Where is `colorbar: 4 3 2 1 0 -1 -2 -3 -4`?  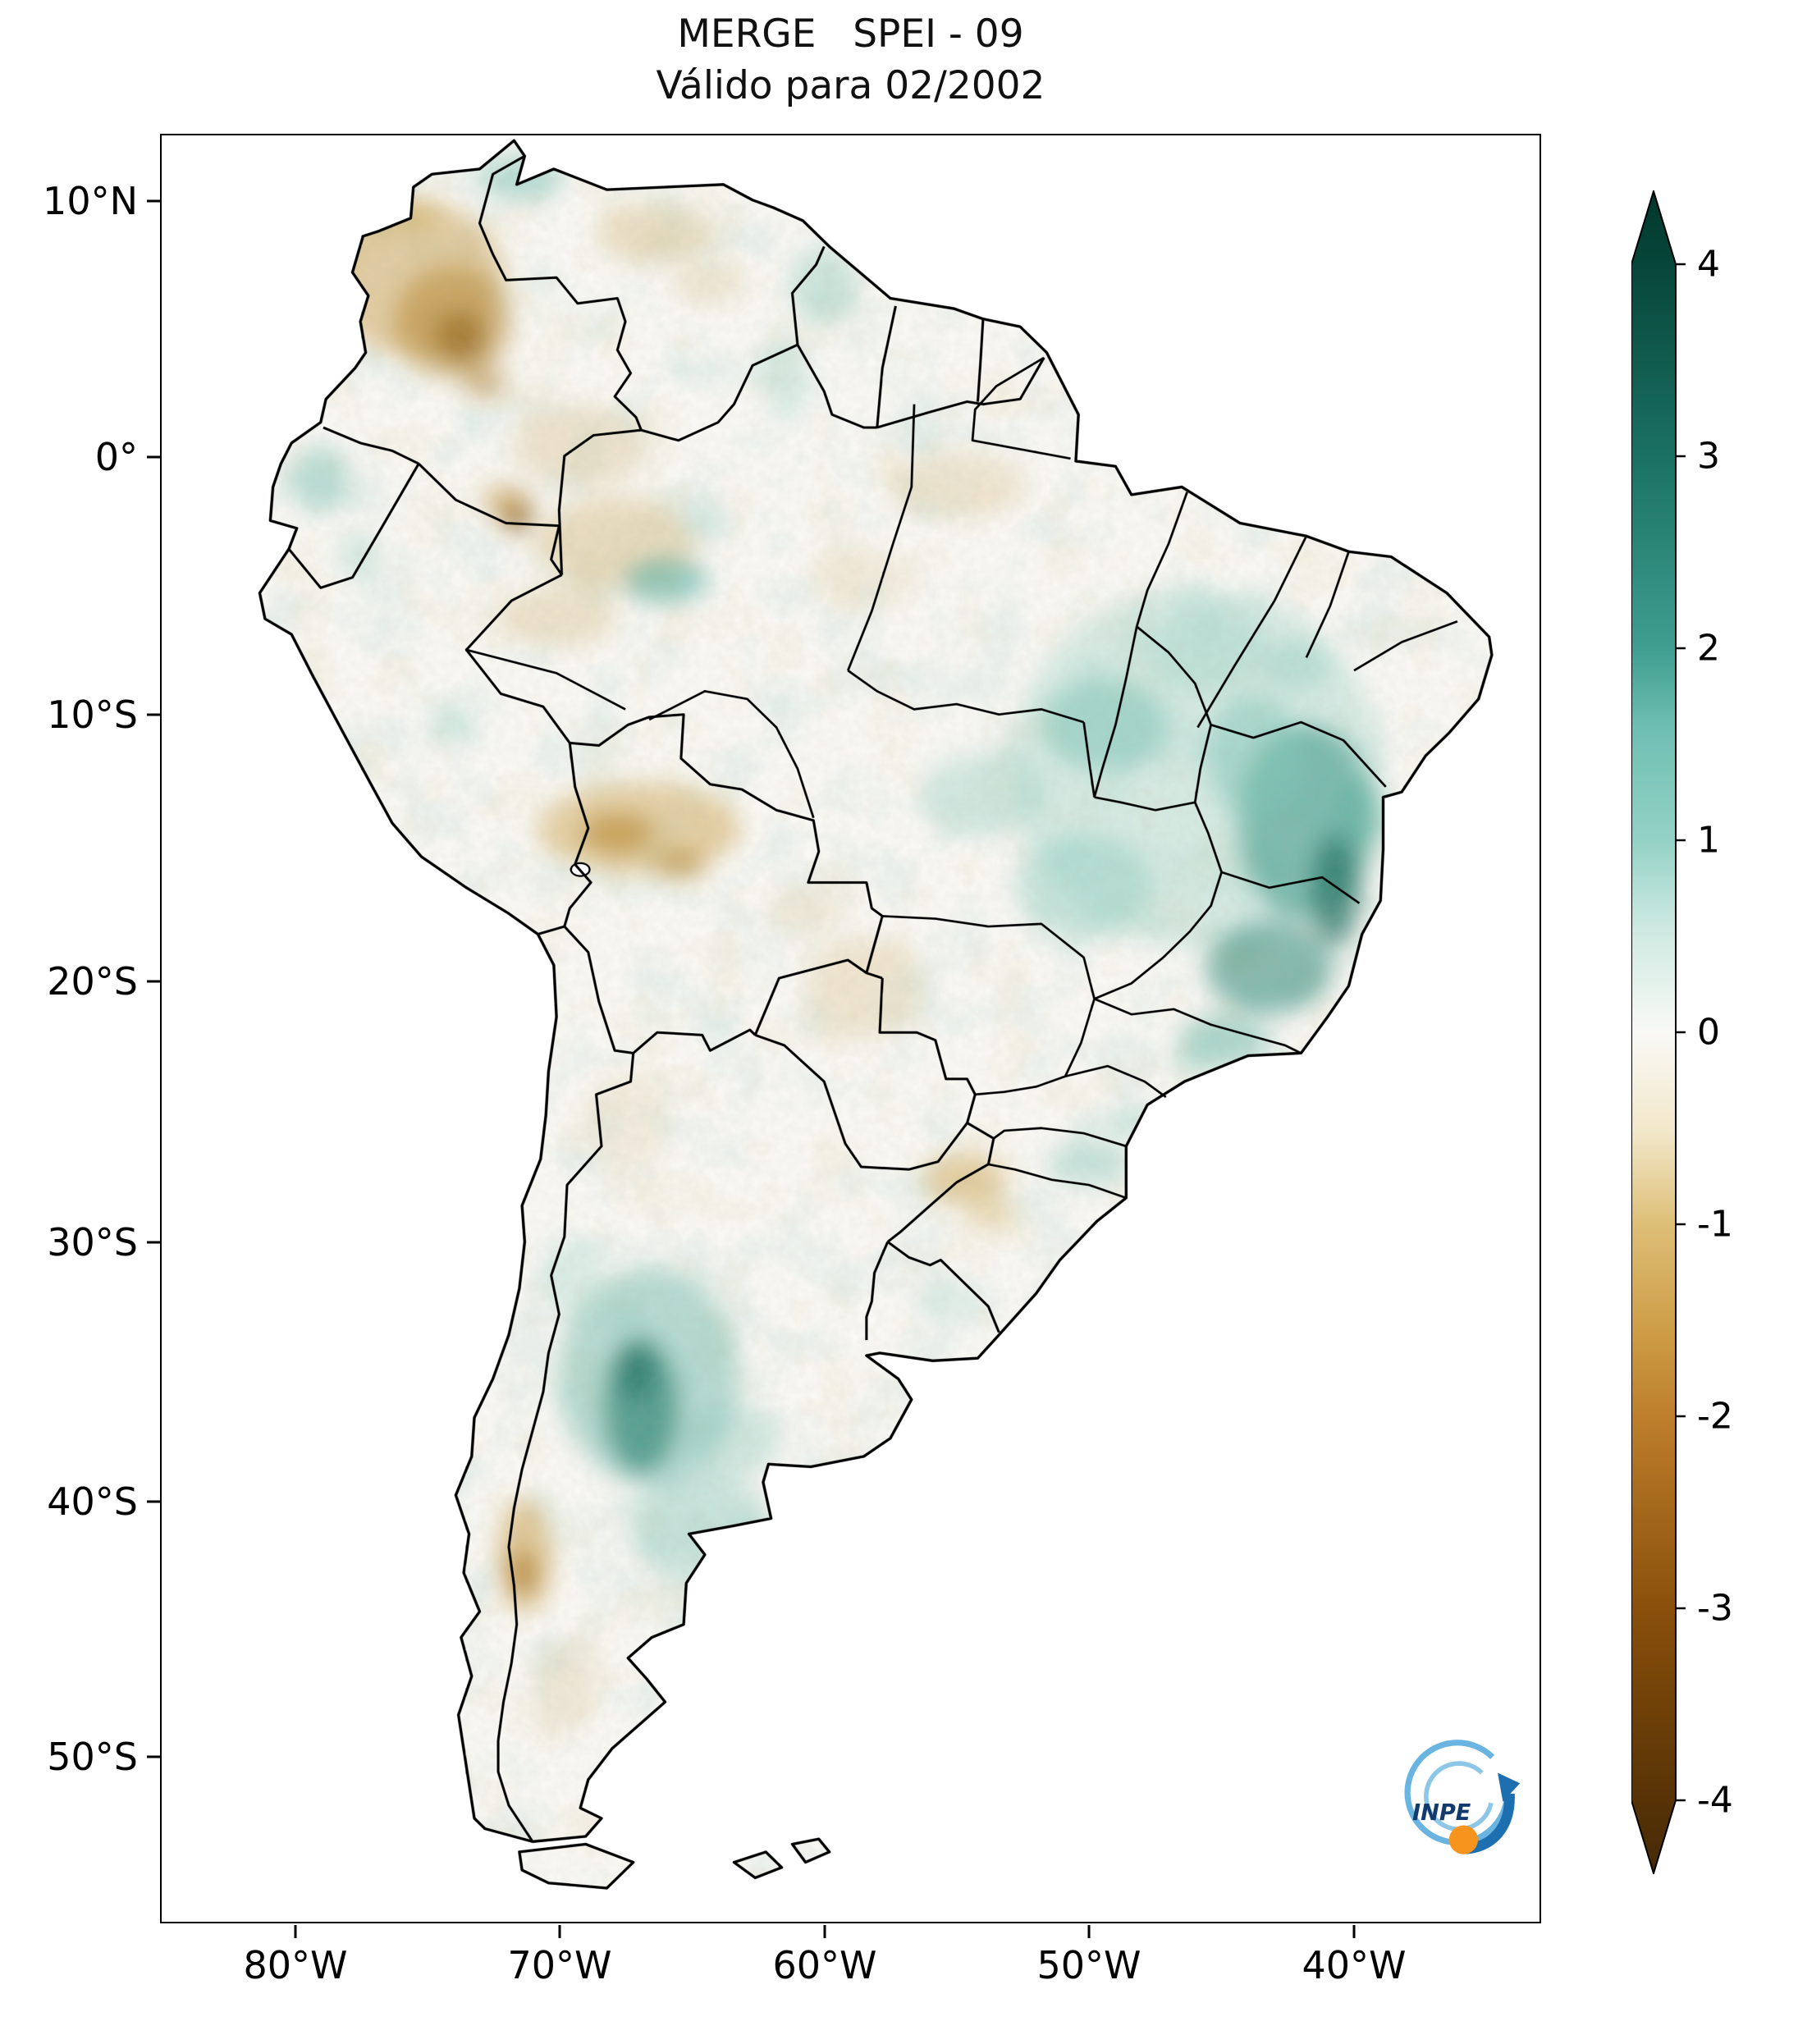 colorbar: 4 3 2 1 0 -1 -2 -3 -4 is located at coordinates (1697, 1032).